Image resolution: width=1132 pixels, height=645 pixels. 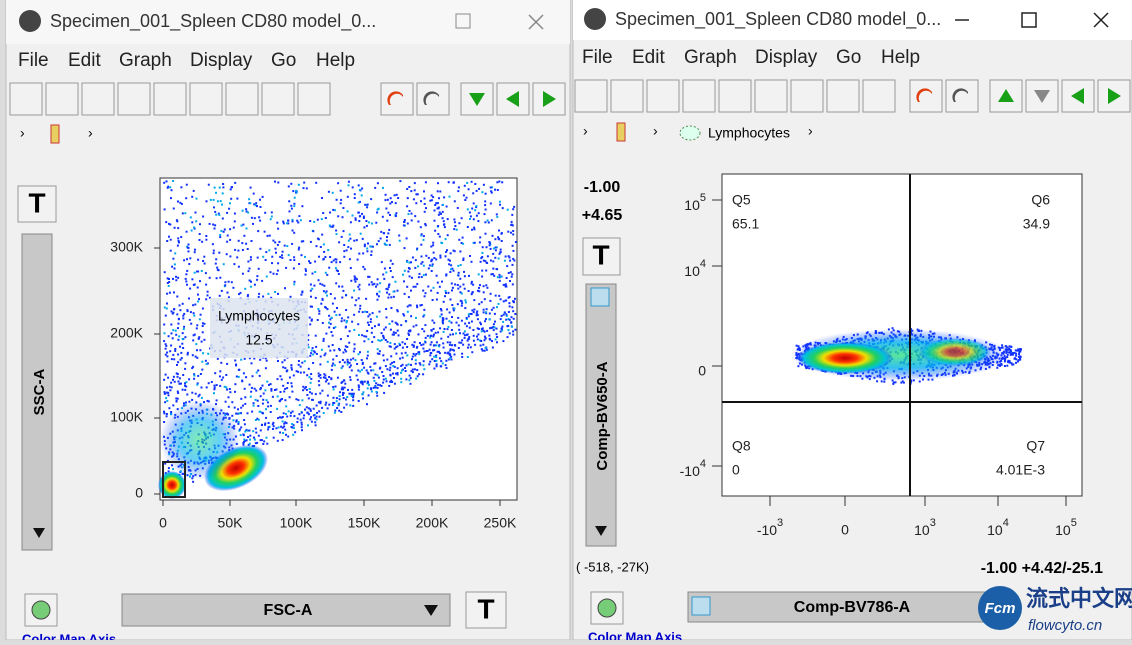 What do you see at coordinates (655, 131) in the screenshot?
I see `breadcrumb-arrow: ›` at bounding box center [655, 131].